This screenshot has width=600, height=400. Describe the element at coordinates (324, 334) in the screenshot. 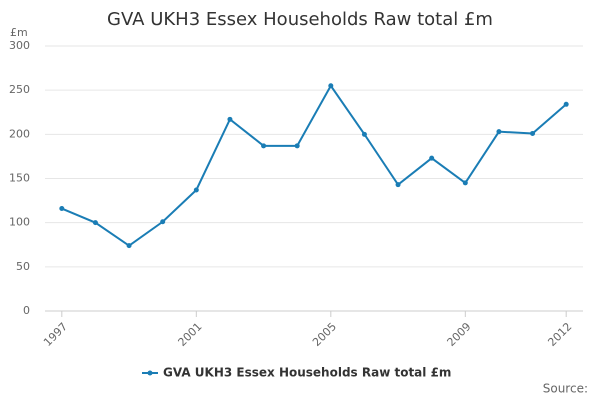

I see `x-tick-label: 2005` at that location.